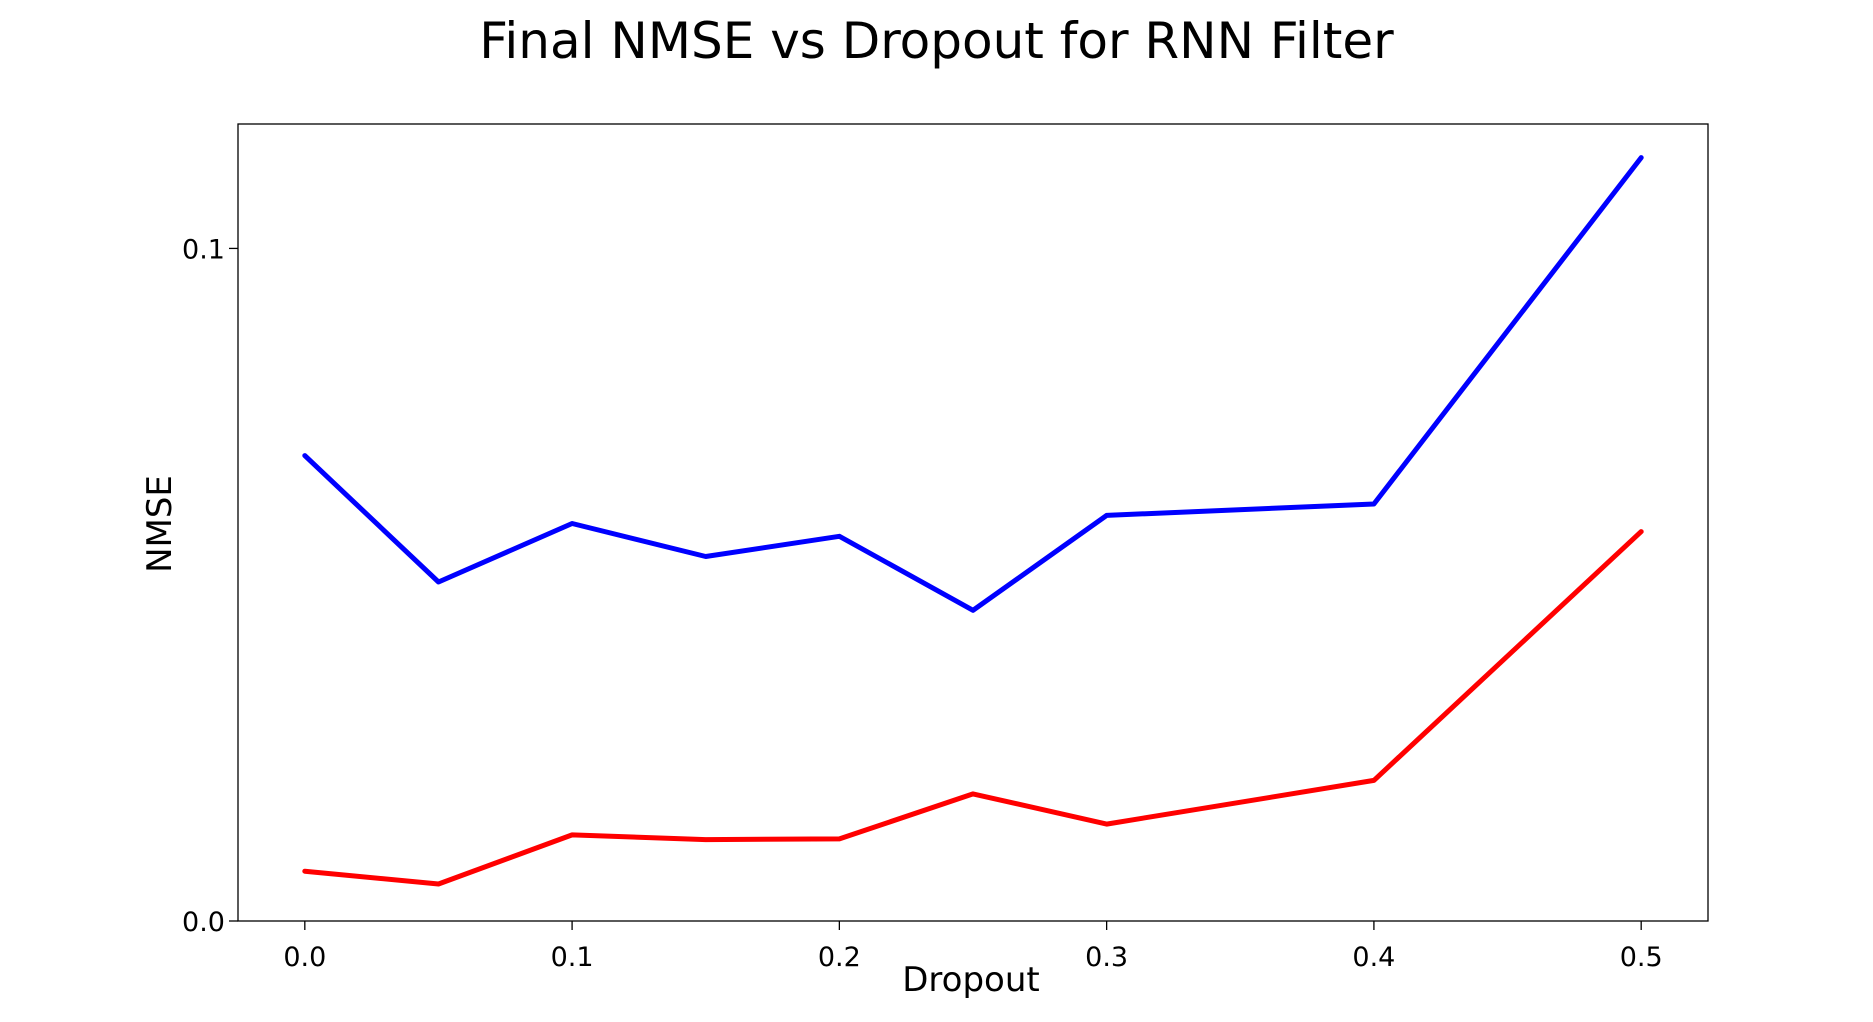  I want to click on y-axis-label: NMSE, so click(160, 524).